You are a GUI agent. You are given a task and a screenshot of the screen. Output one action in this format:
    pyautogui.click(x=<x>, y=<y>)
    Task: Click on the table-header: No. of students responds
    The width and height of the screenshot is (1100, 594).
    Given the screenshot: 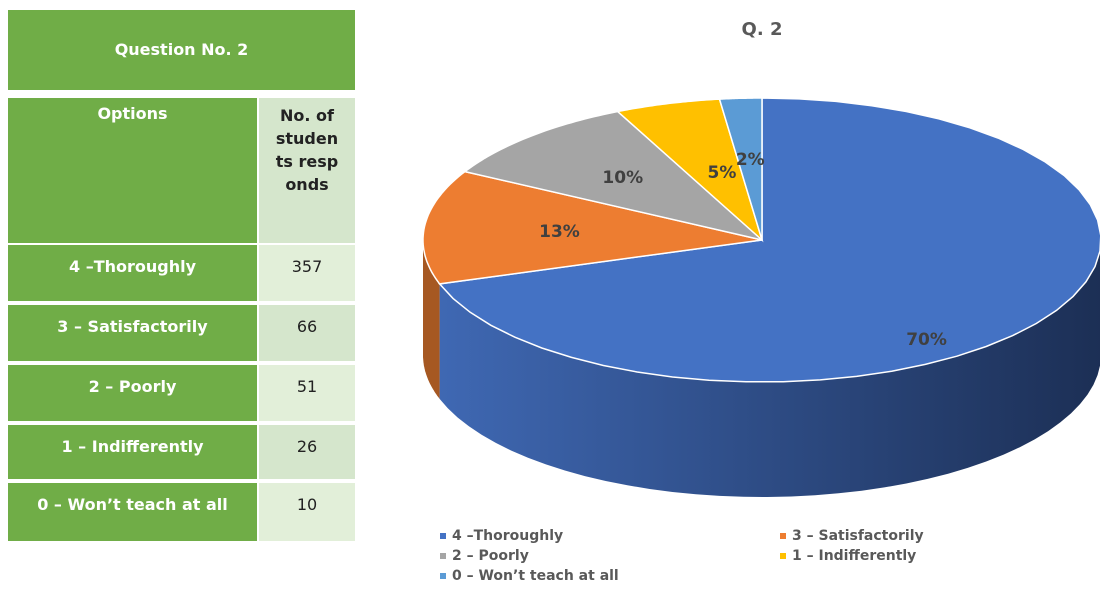 What is the action you would take?
    pyautogui.click(x=307, y=170)
    